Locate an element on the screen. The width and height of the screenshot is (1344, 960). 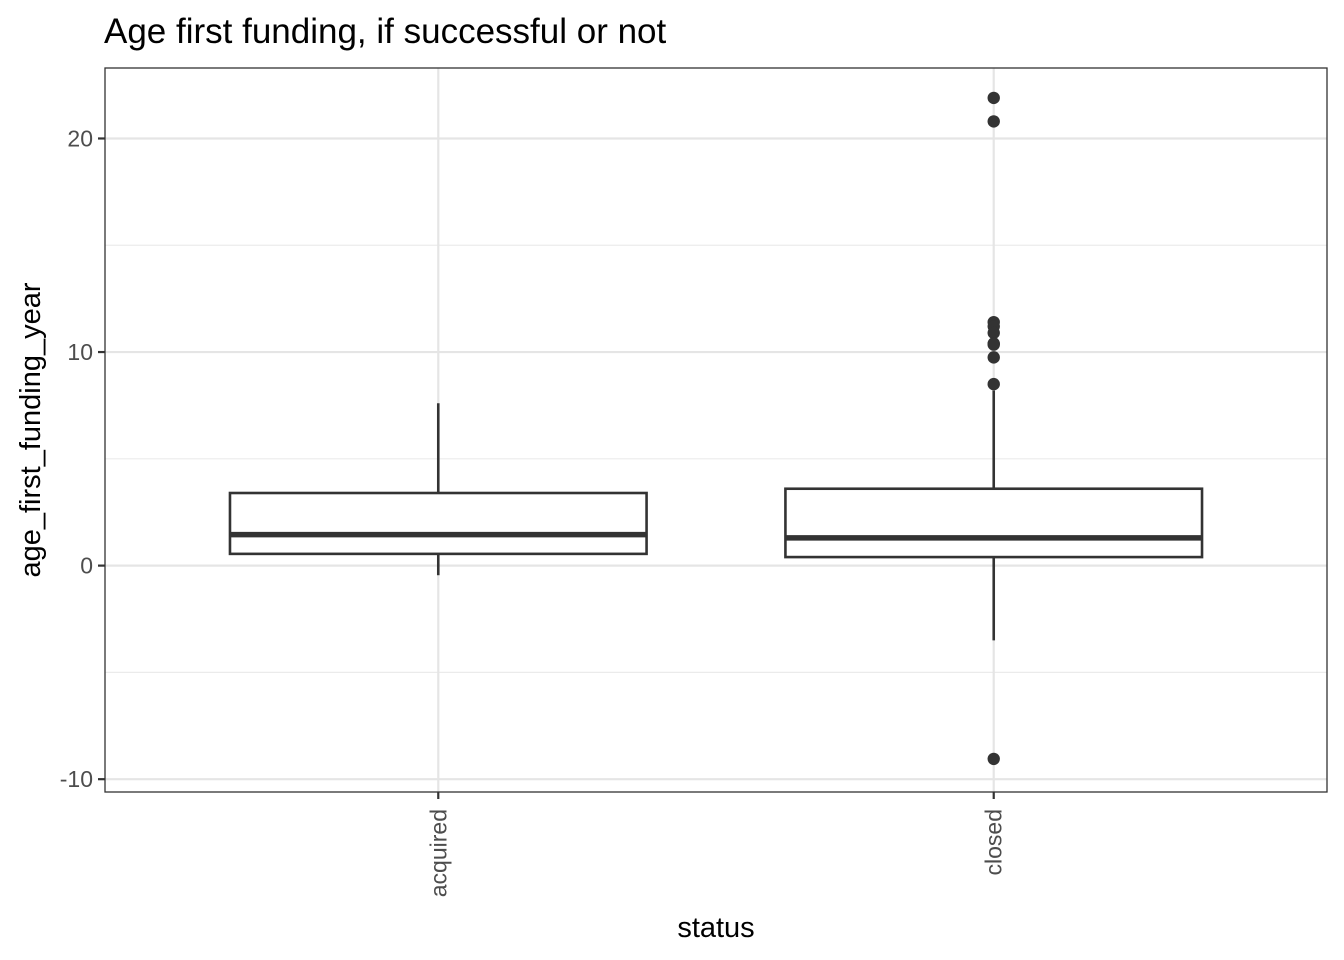
y-tick-label: 0 is located at coordinates (86, 566).